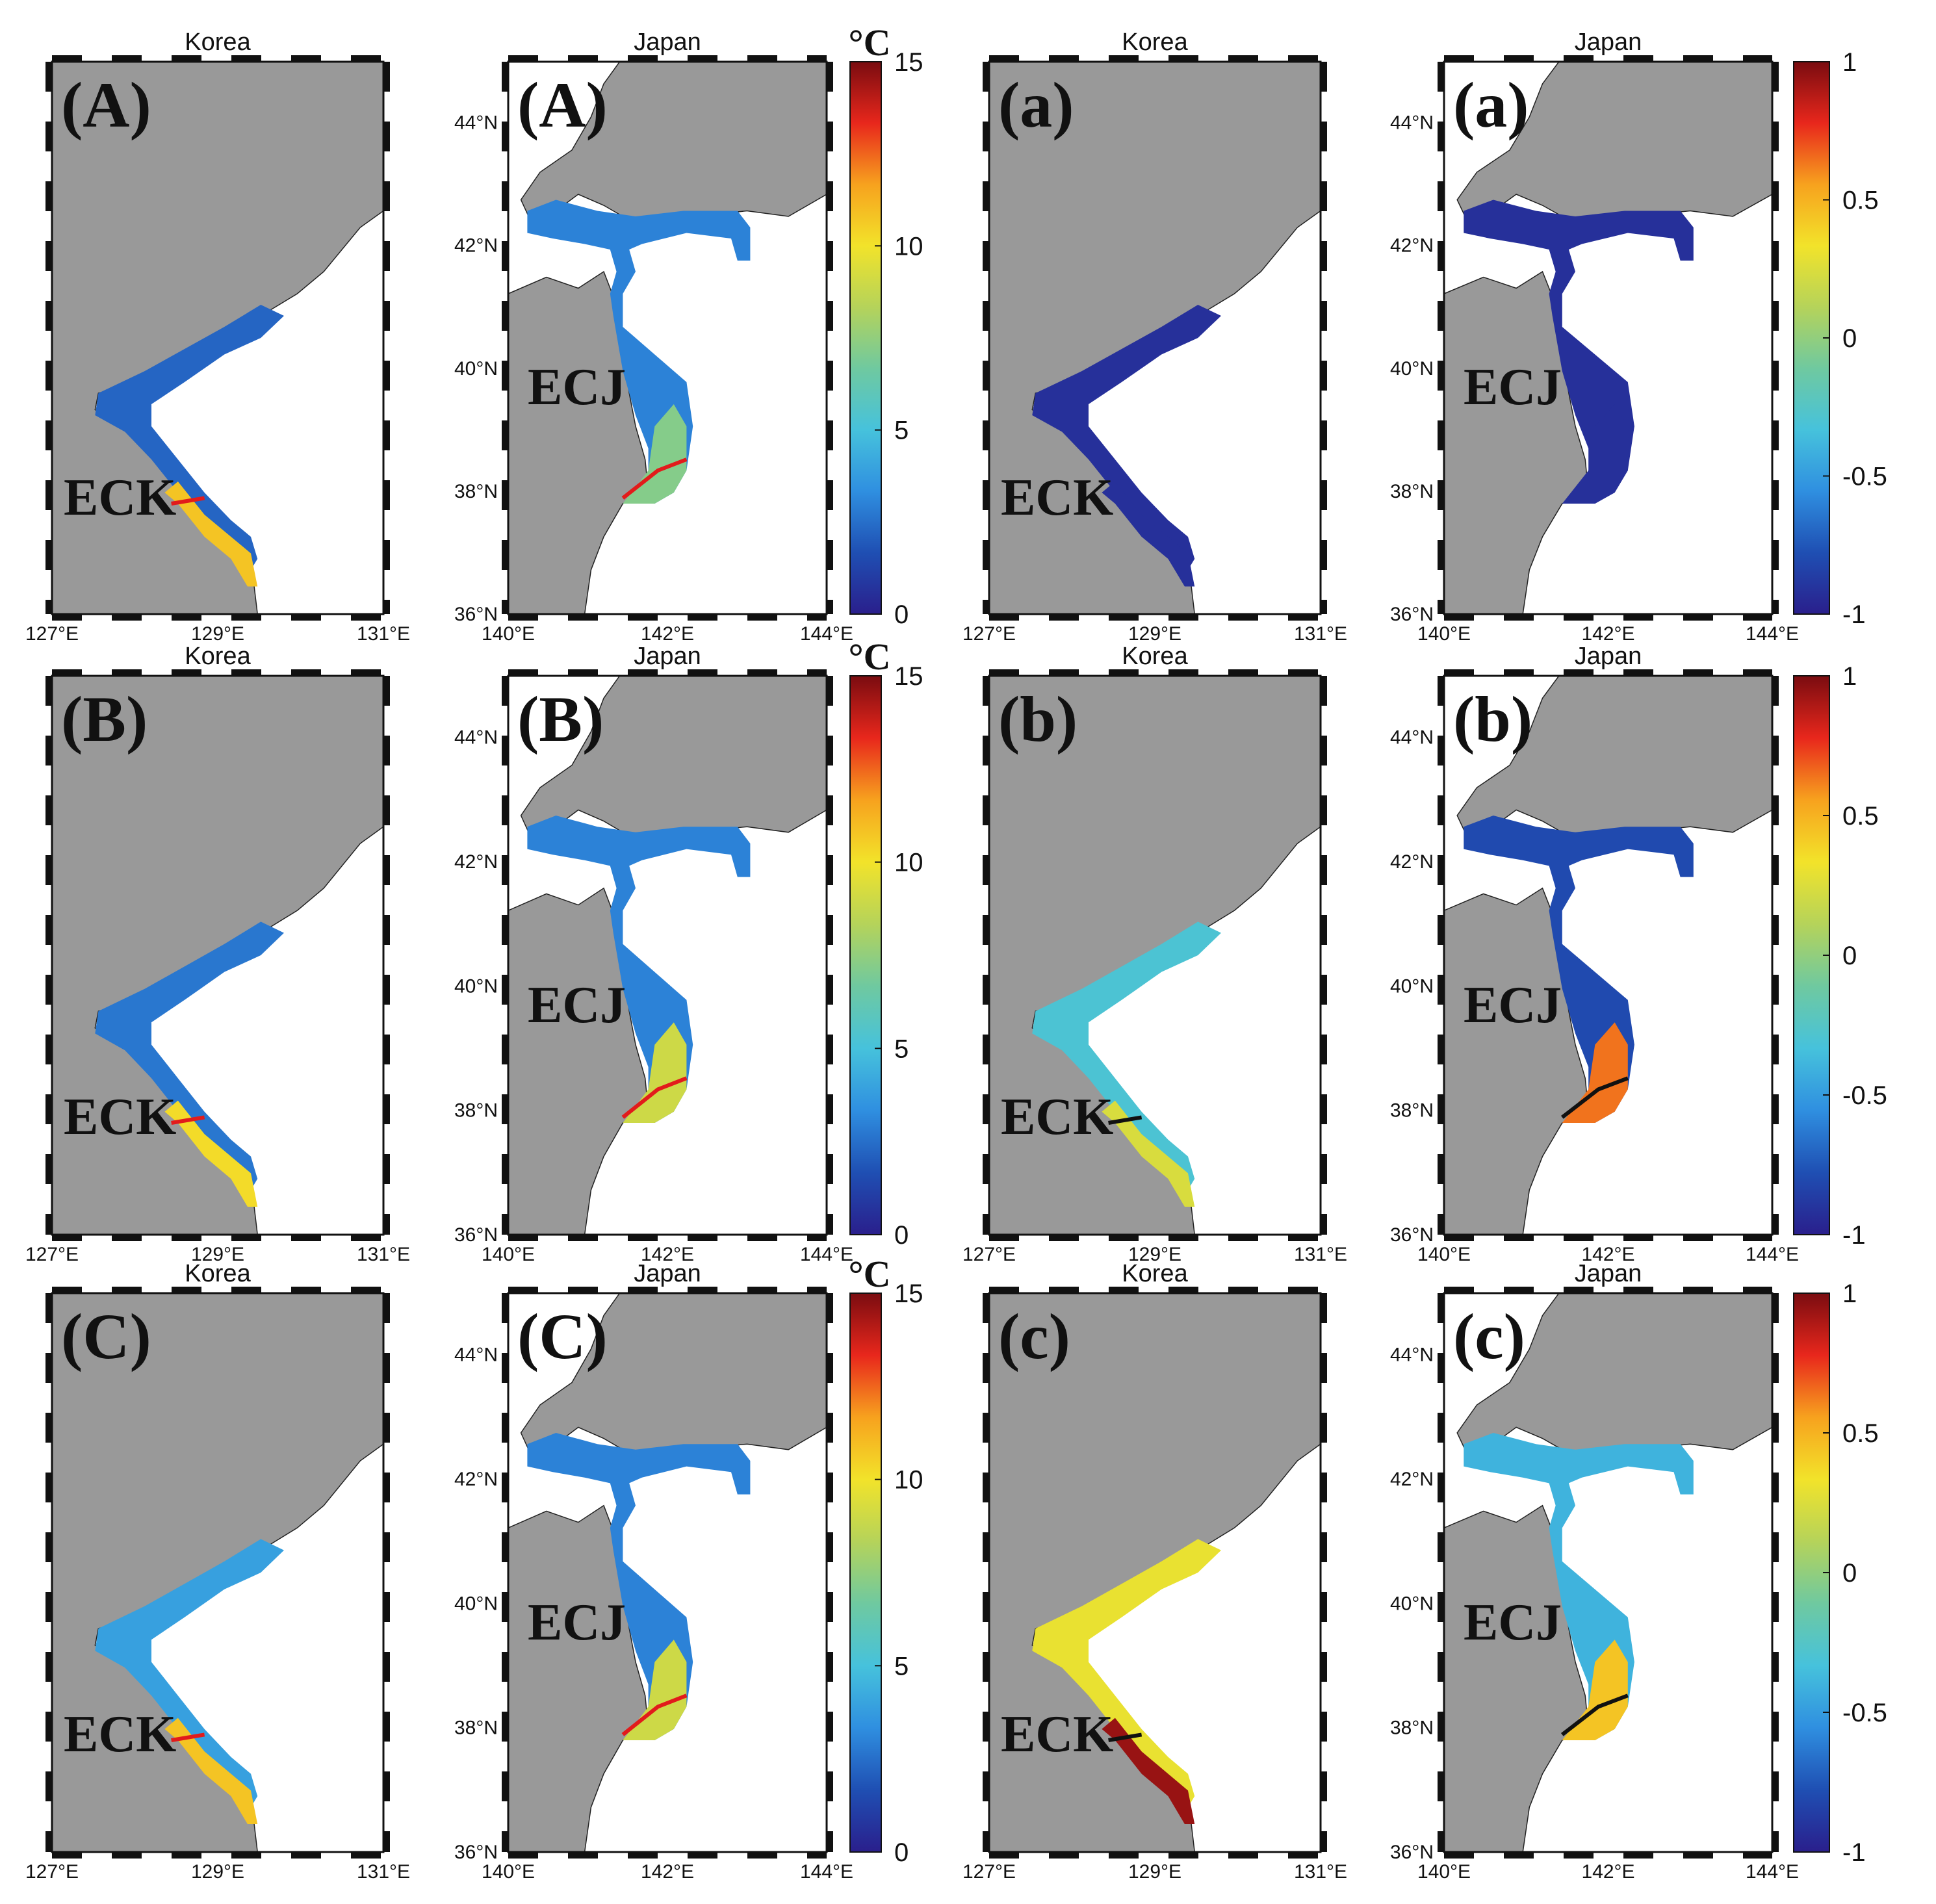 This screenshot has width=1936, height=1904. I want to click on x-tick-label: 129°E, so click(1155, 1254).